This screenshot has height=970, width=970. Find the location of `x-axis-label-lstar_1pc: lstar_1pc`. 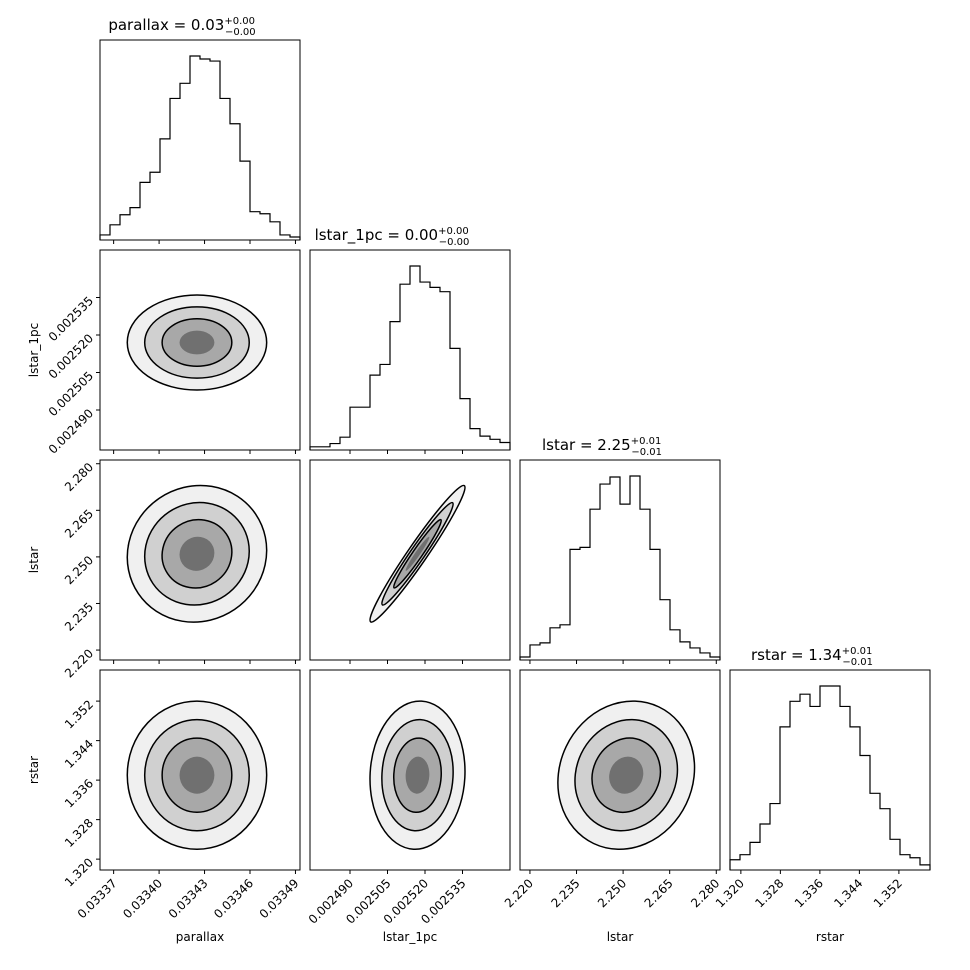

x-axis-label-lstar_1pc: lstar_1pc is located at coordinates (410, 937).